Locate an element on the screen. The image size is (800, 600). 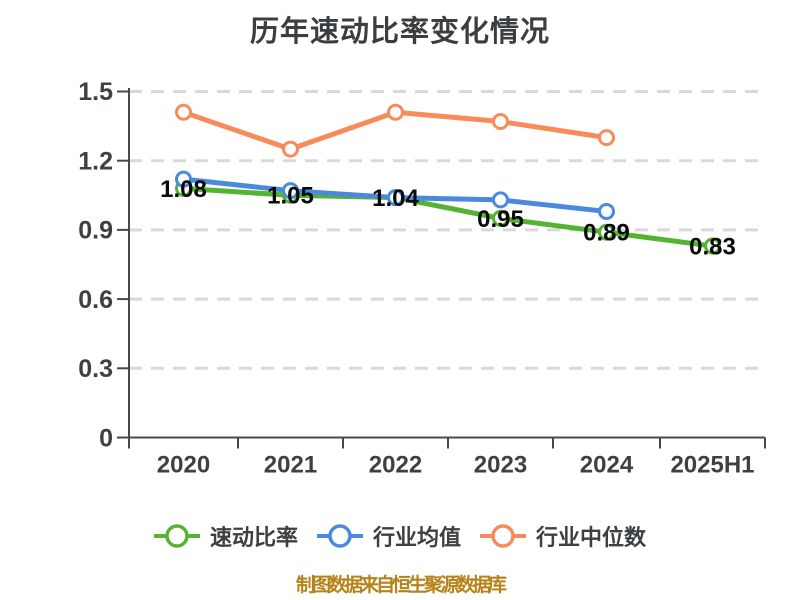
data-label: 1.04 is located at coordinates (395, 198).